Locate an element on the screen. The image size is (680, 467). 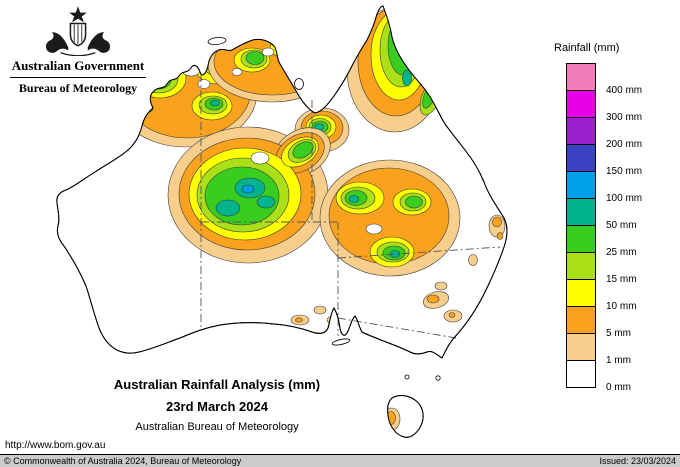
legend-row: 200 mm is located at coordinates (621, 133).